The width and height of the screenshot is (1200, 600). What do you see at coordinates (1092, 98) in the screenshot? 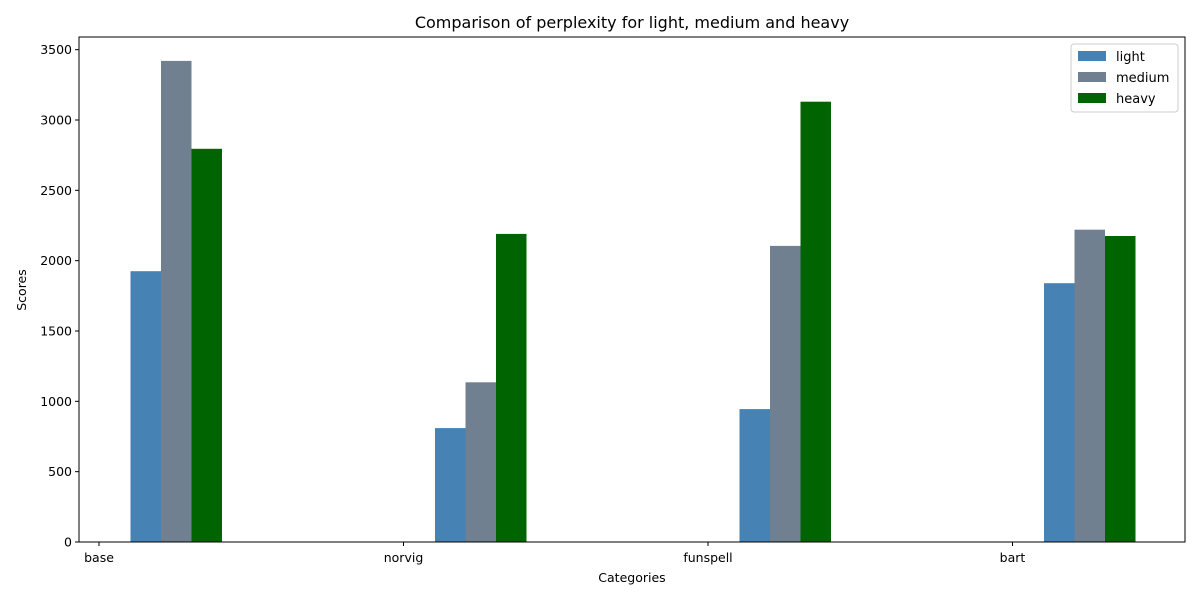
I see `legend-swatch-heavy` at bounding box center [1092, 98].